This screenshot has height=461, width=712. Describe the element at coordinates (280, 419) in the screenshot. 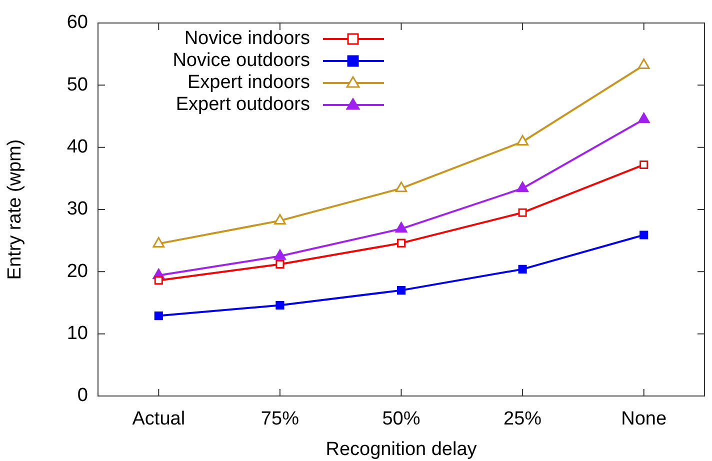

I see `x-tick-label: 75%` at that location.